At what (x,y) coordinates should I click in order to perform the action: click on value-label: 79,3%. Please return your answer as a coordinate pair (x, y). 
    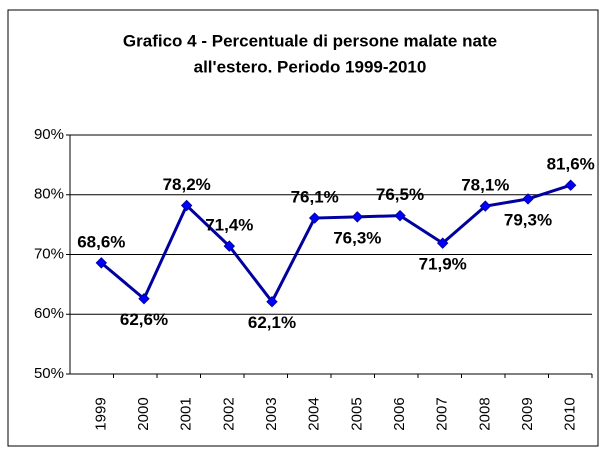
    Looking at the image, I should click on (528, 219).